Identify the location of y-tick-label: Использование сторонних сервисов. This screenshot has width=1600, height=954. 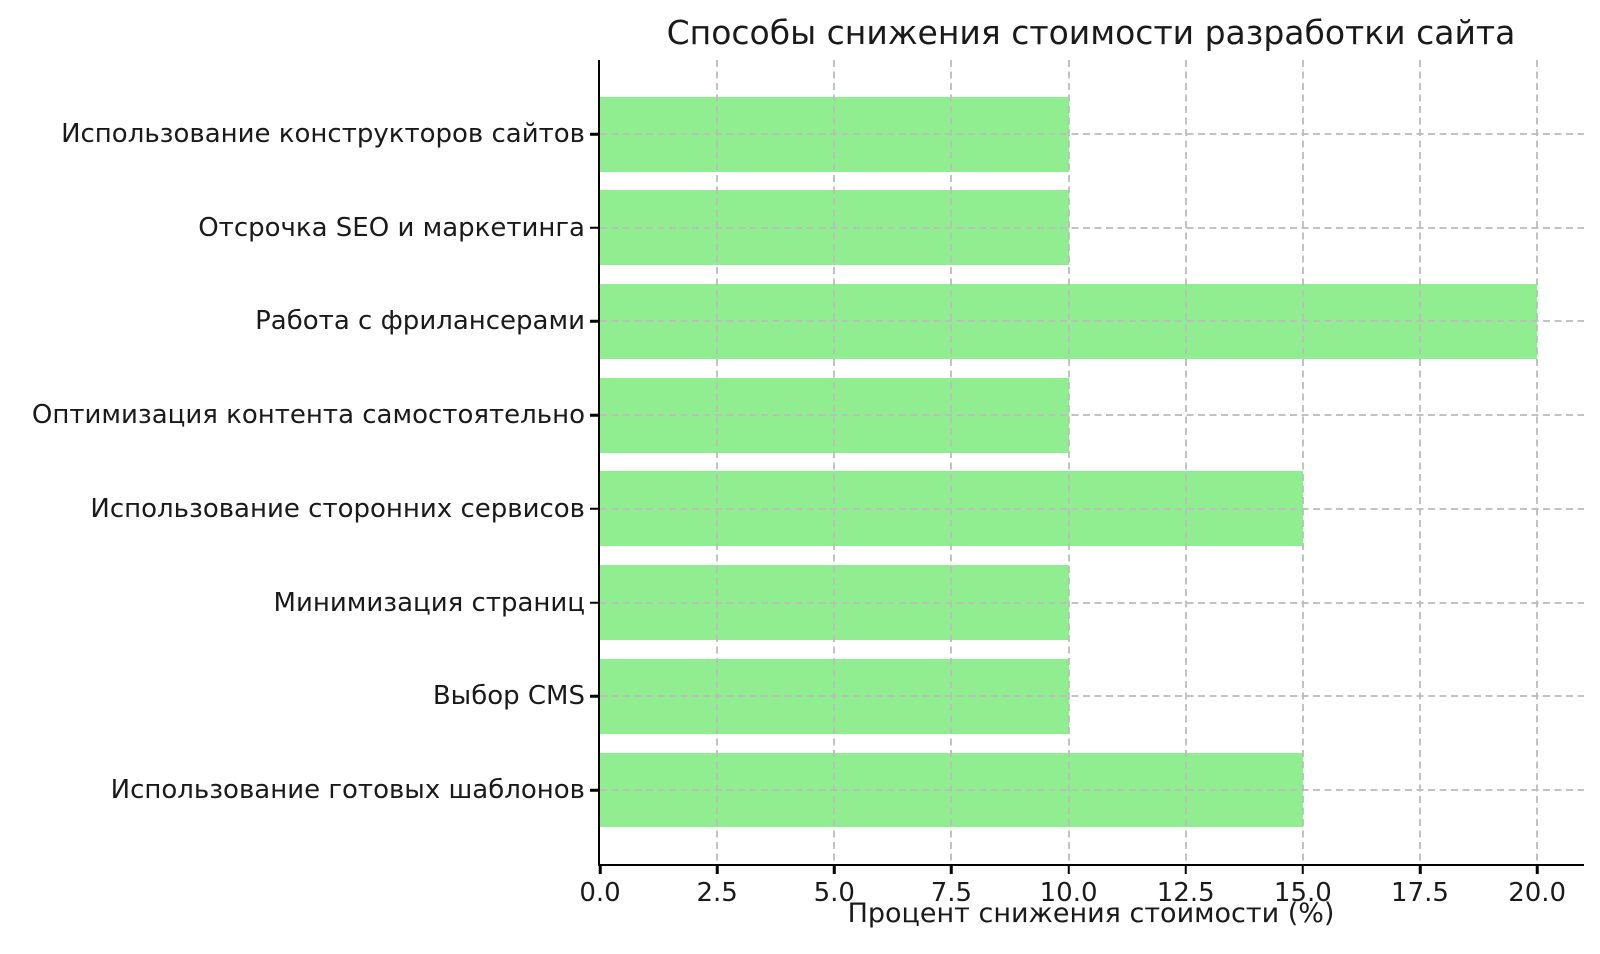
(337, 508).